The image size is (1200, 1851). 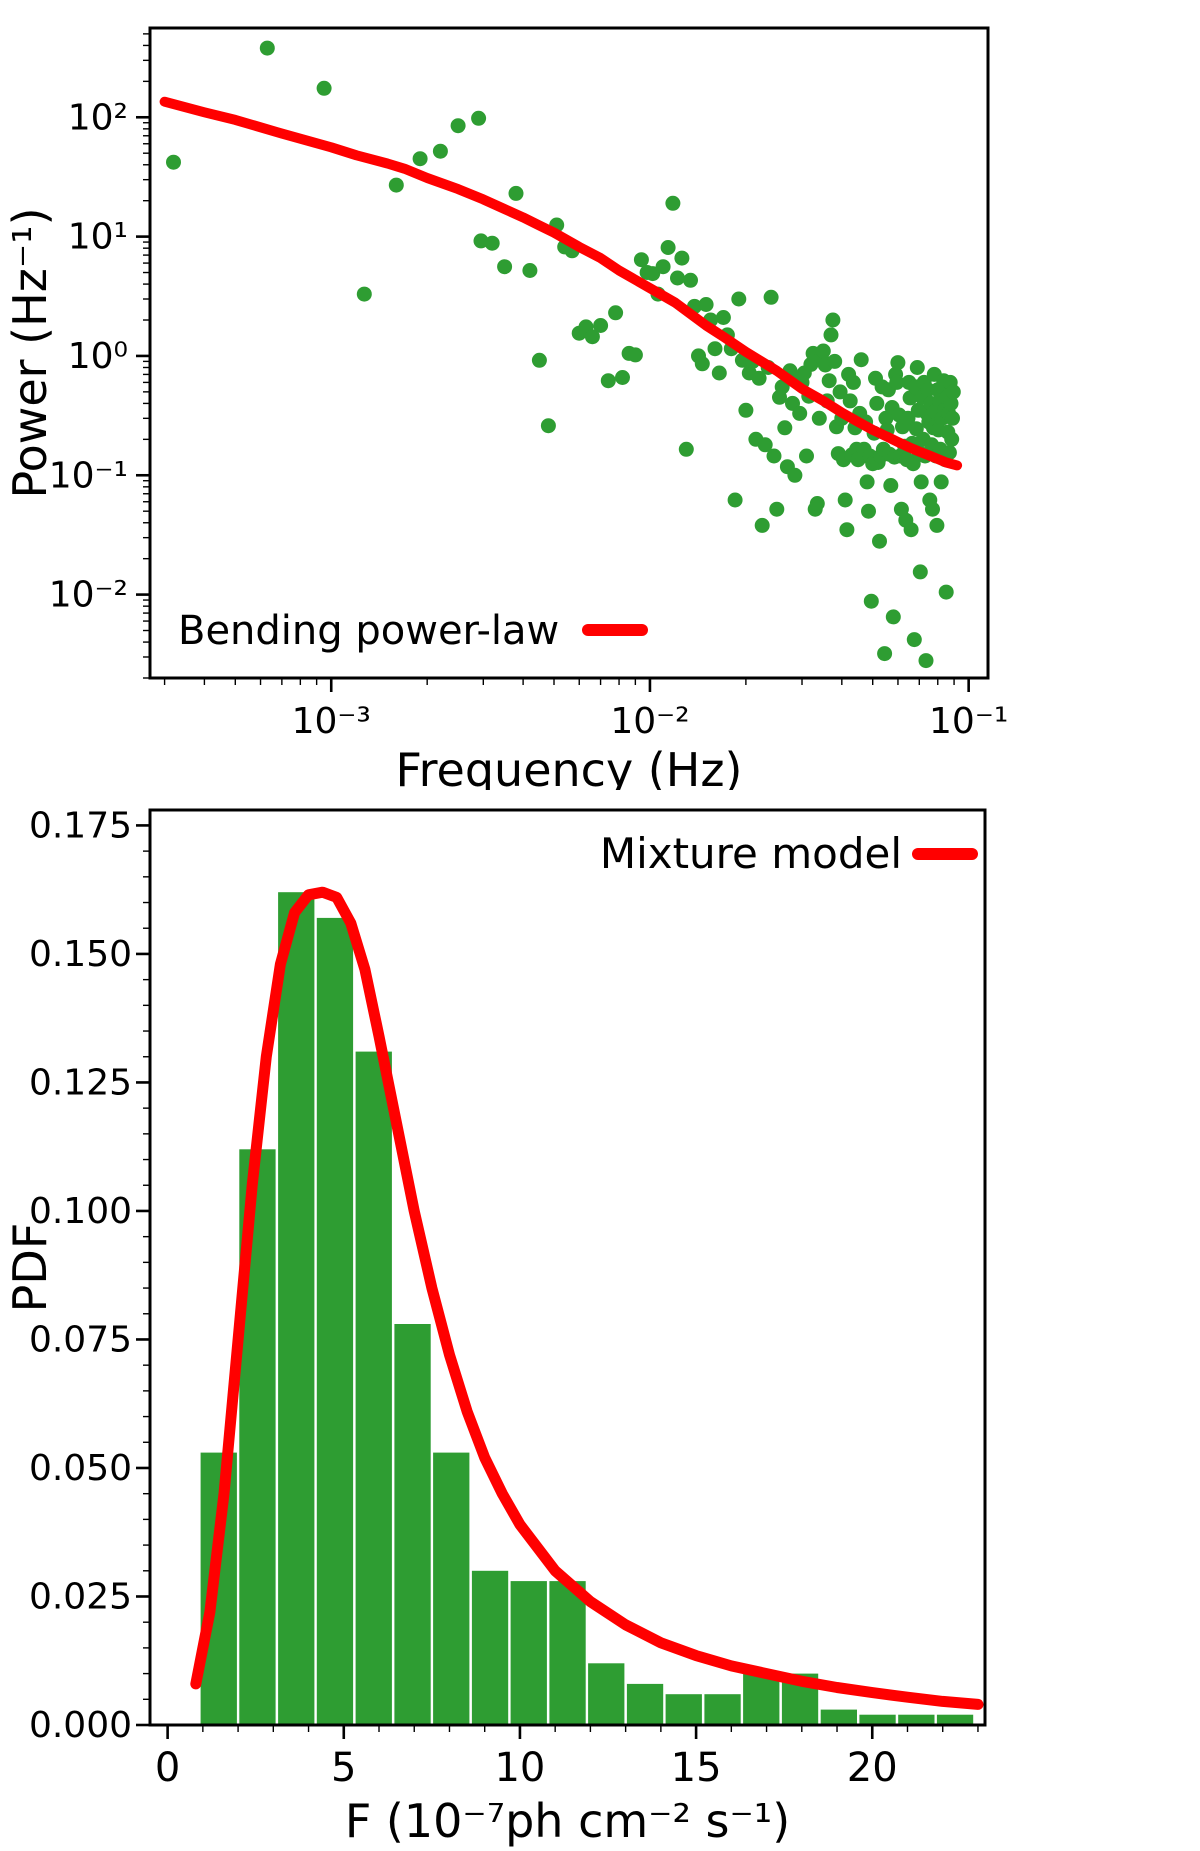 I want to click on x-tick-label: 10⁻², so click(x=649, y=721).